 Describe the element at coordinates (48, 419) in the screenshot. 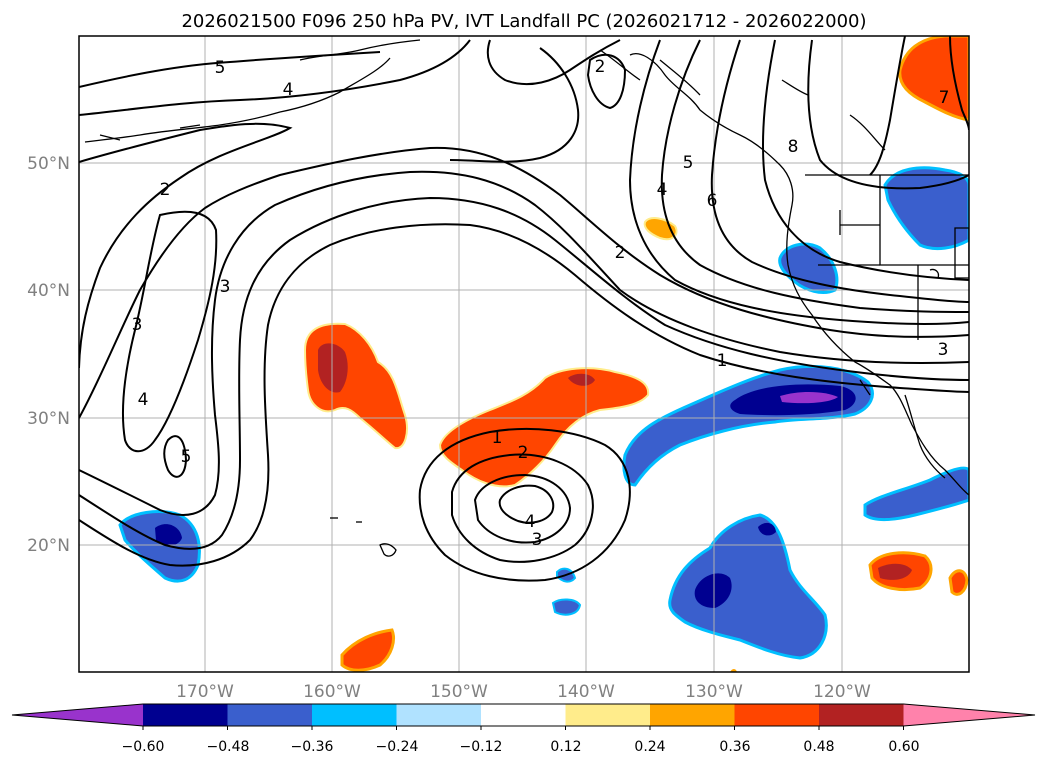

I see `lat-label-30n: 30°N` at that location.